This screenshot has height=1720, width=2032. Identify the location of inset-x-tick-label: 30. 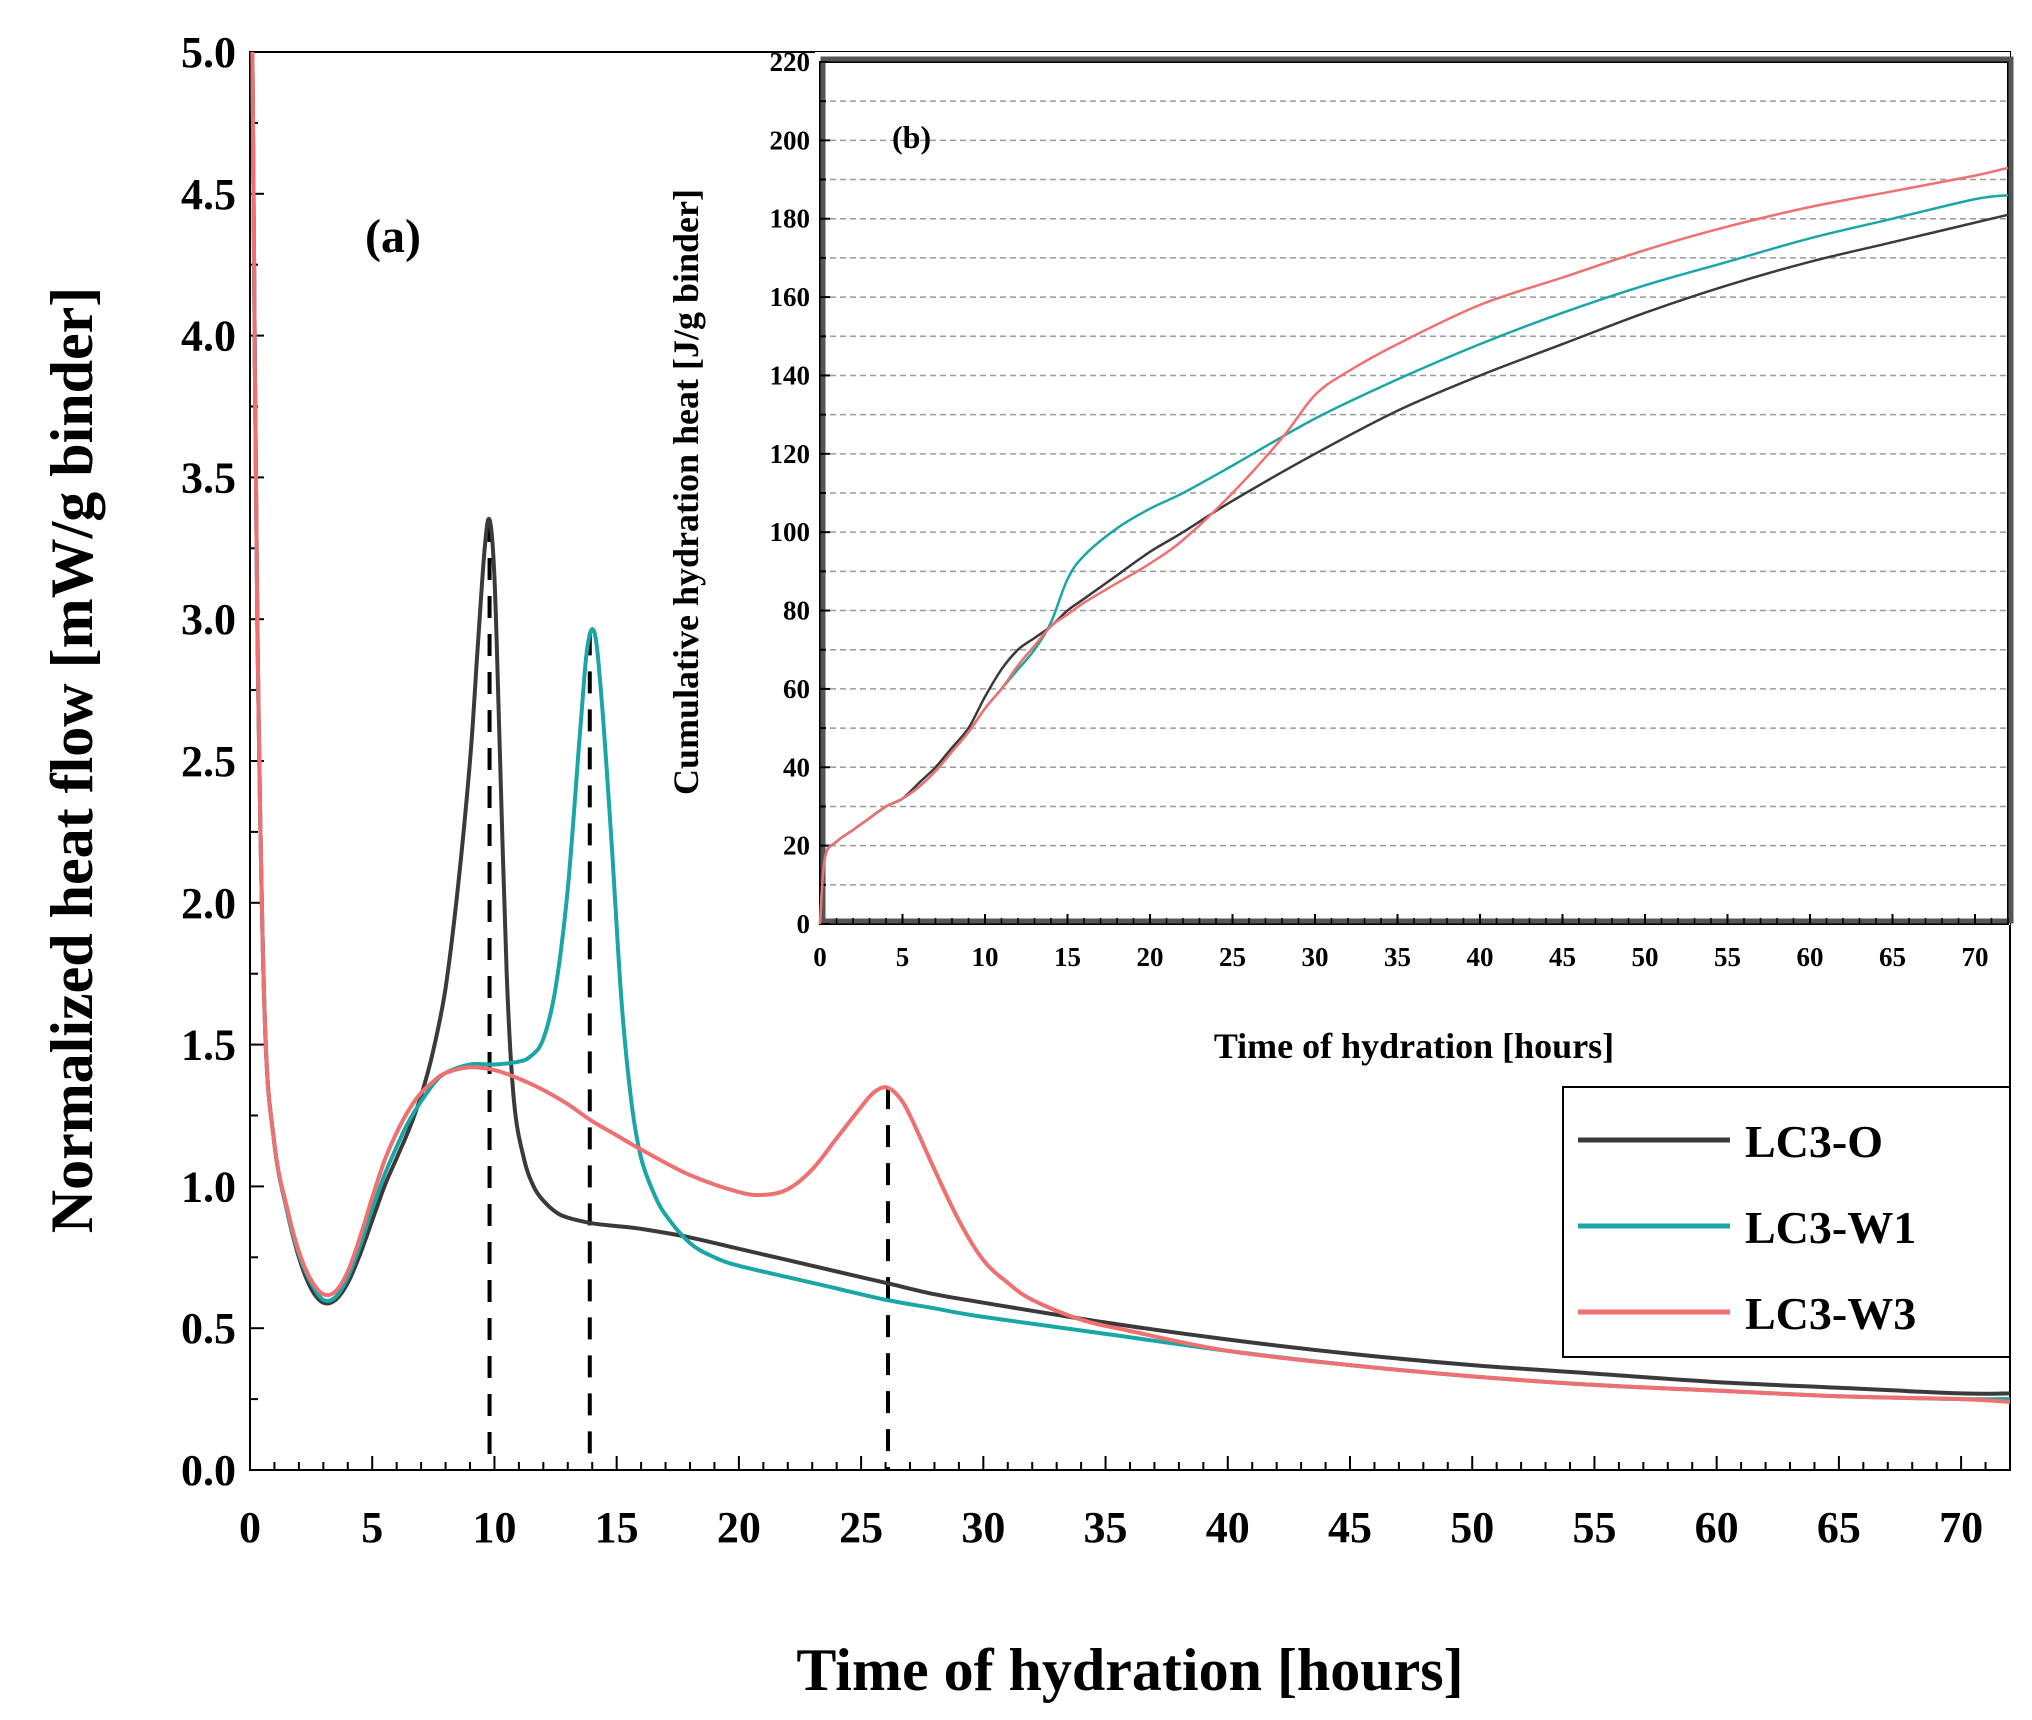
(1315, 957).